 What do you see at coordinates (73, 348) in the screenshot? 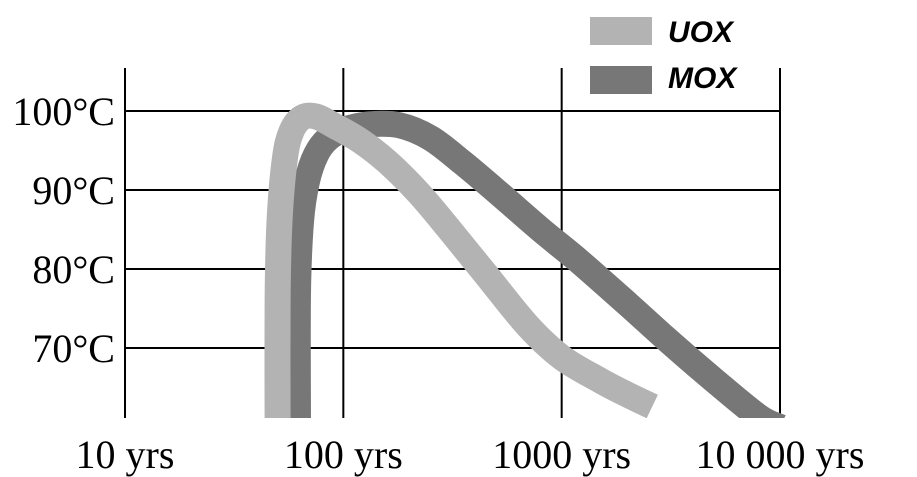
I see `y-tick-label: 70°C` at bounding box center [73, 348].